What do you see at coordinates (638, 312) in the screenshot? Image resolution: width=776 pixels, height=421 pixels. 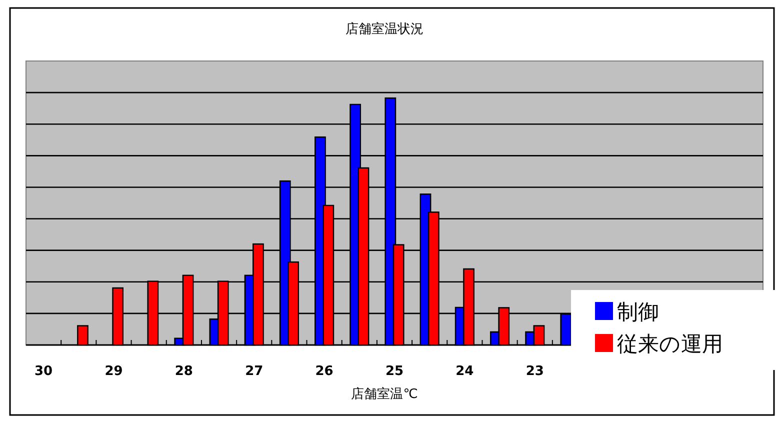 I see `legend-label: 制御` at bounding box center [638, 312].